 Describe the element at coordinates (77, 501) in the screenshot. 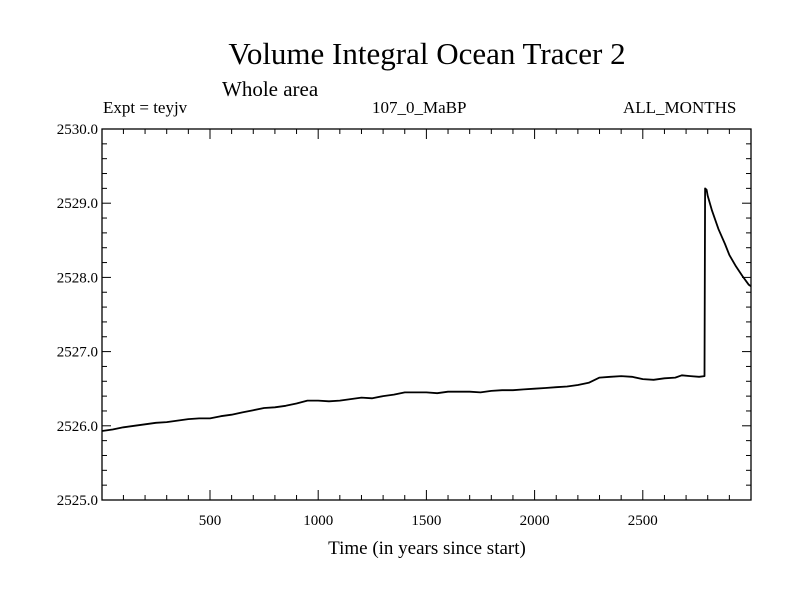

I see `y-tick-label: 2525.0` at that location.